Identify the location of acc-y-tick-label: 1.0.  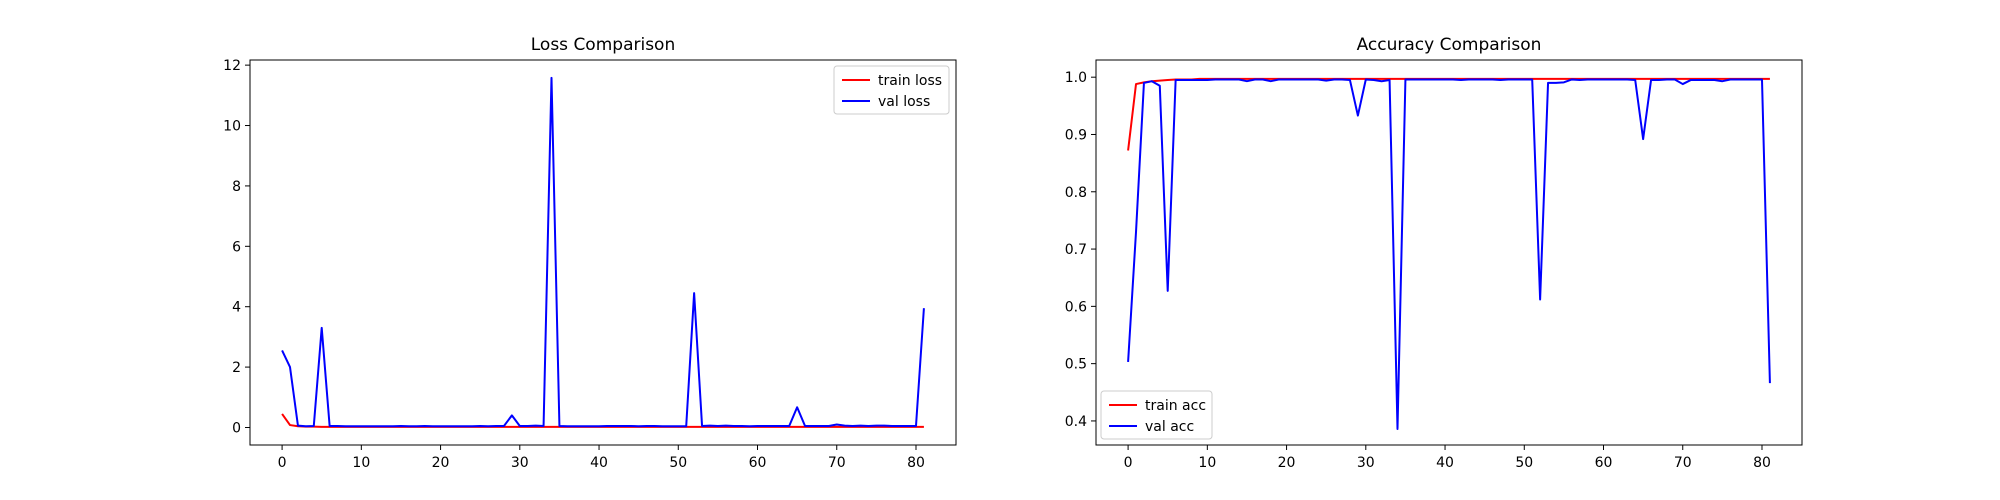
(1076, 78).